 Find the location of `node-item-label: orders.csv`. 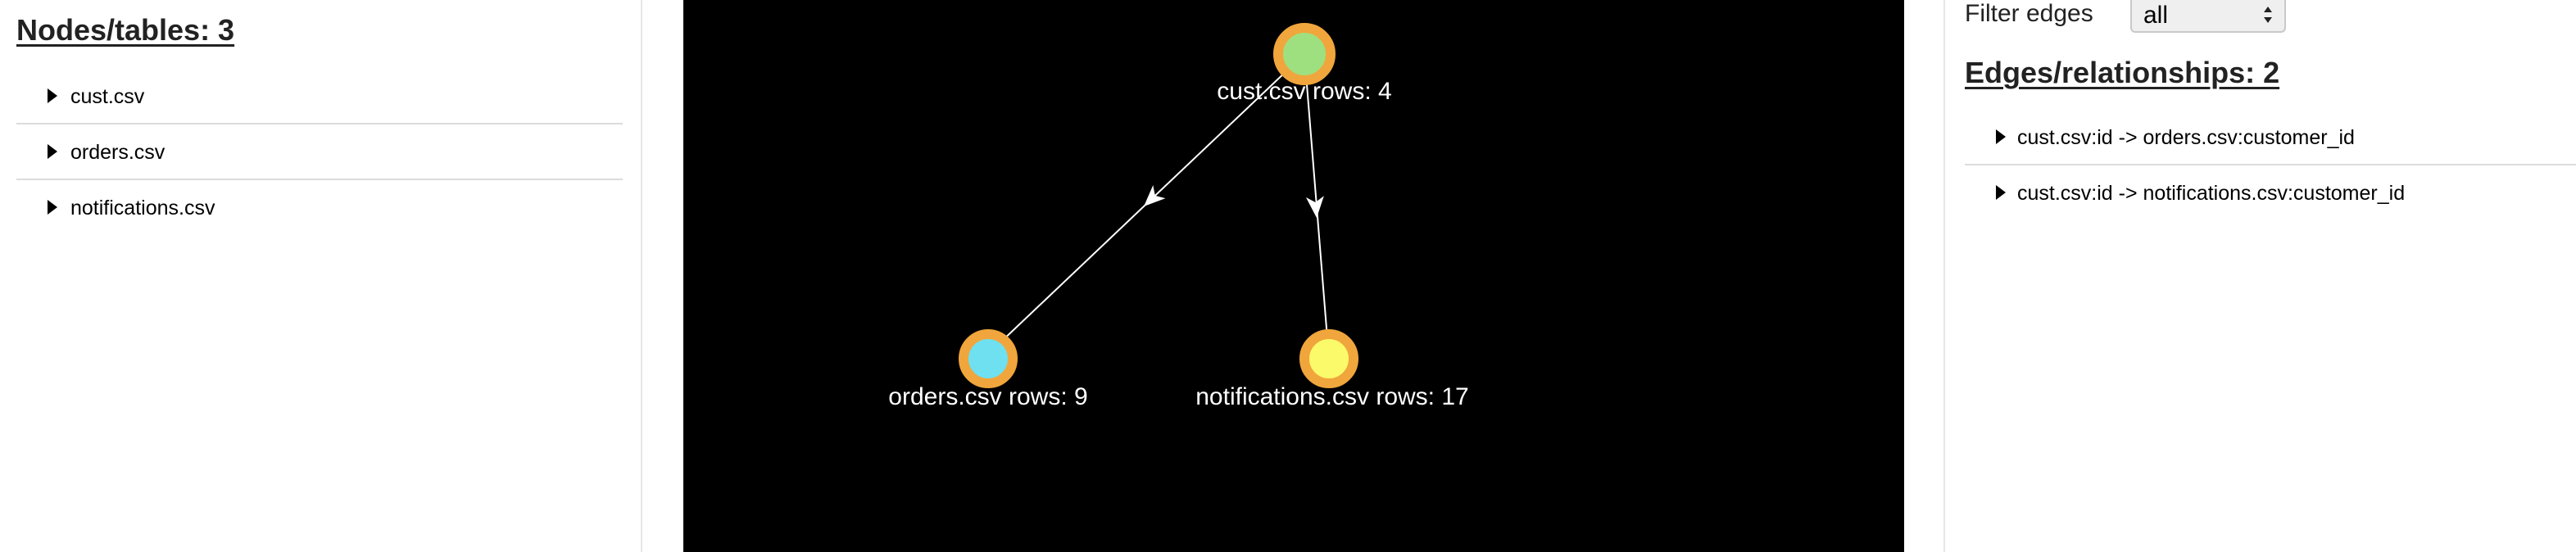

node-item-label: orders.csv is located at coordinates (118, 152).